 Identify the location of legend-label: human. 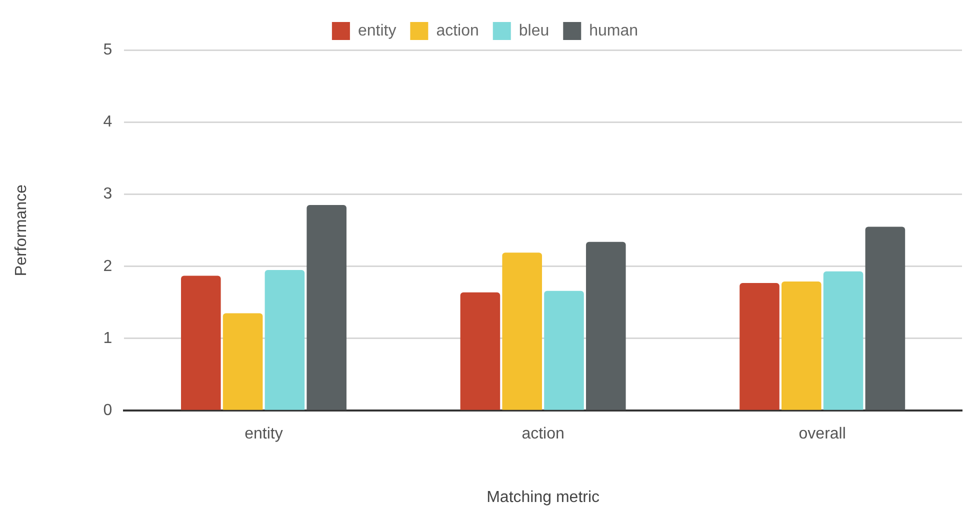
(613, 31).